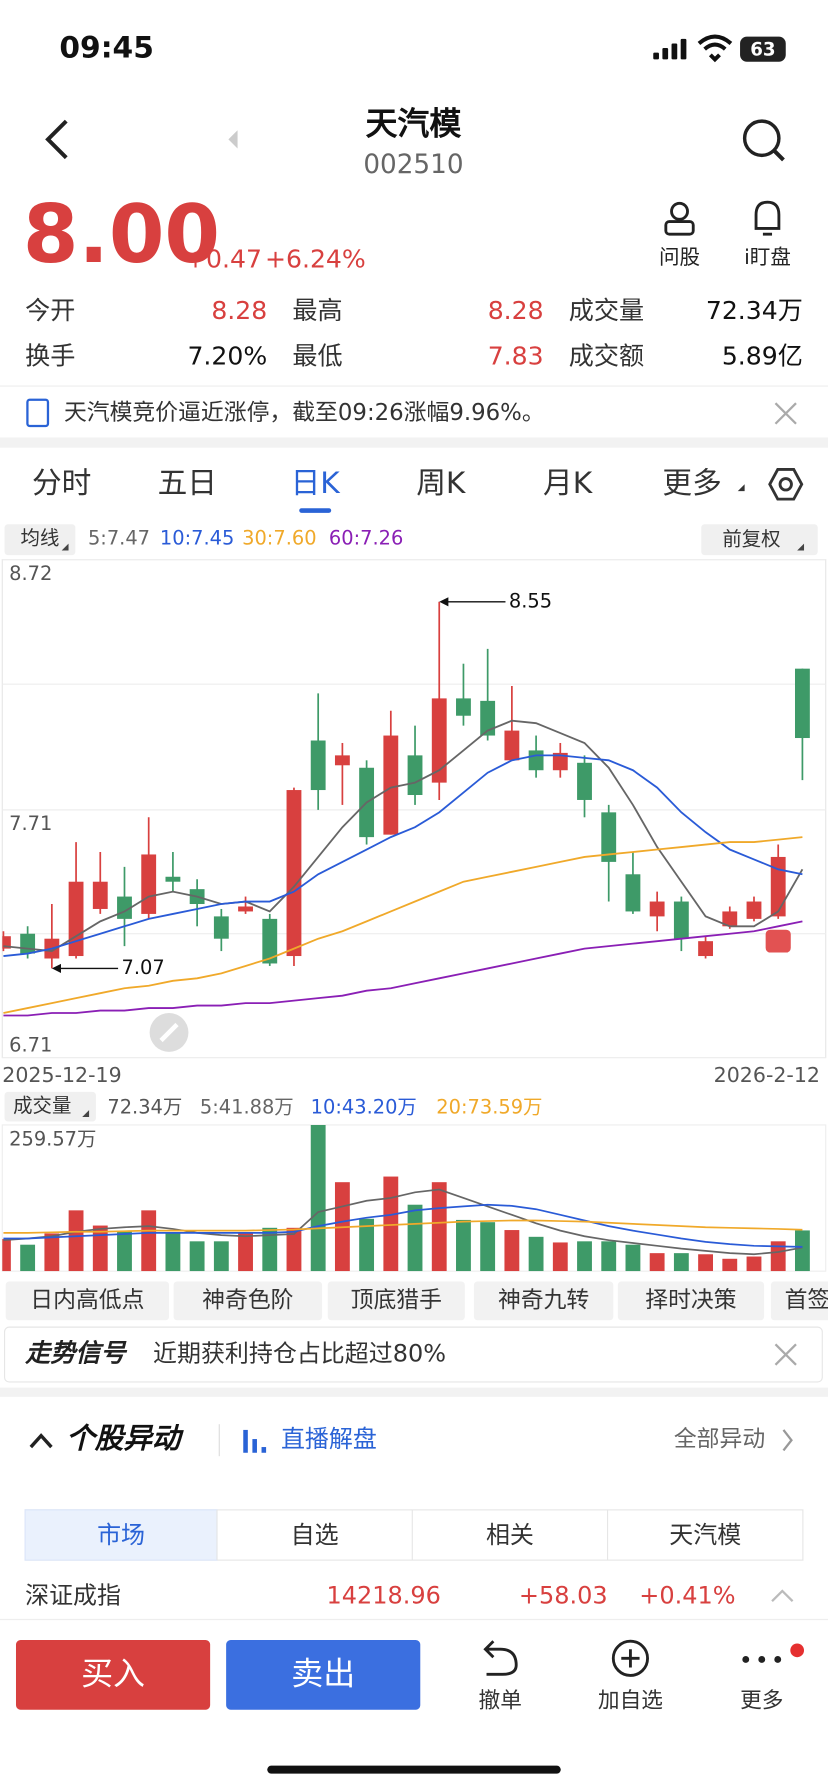 This screenshot has height=1792, width=828. What do you see at coordinates (414, 442) in the screenshot?
I see `separator` at bounding box center [414, 442].